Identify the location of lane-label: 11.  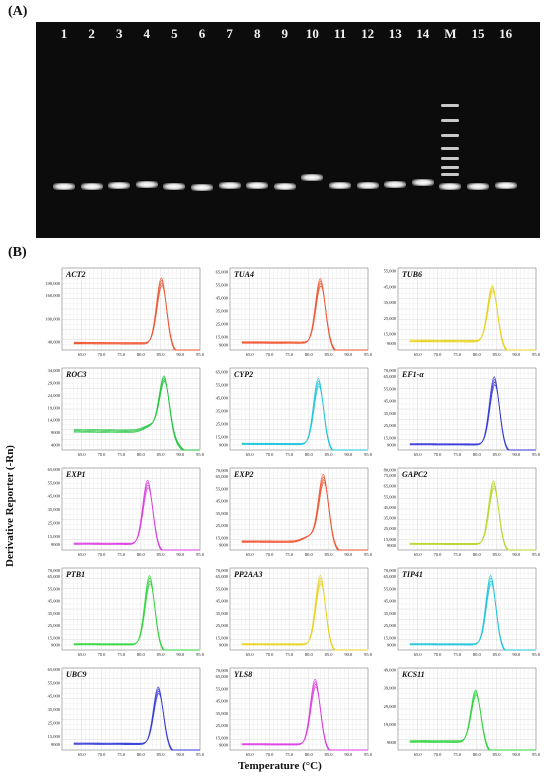
(340, 33).